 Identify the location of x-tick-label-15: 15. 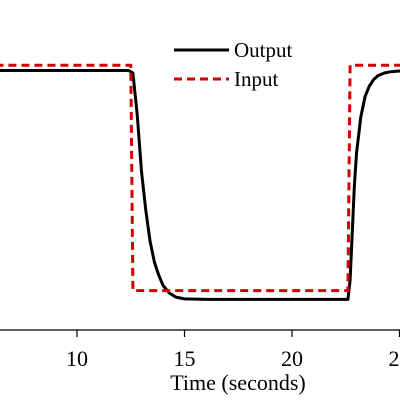
(185, 358).